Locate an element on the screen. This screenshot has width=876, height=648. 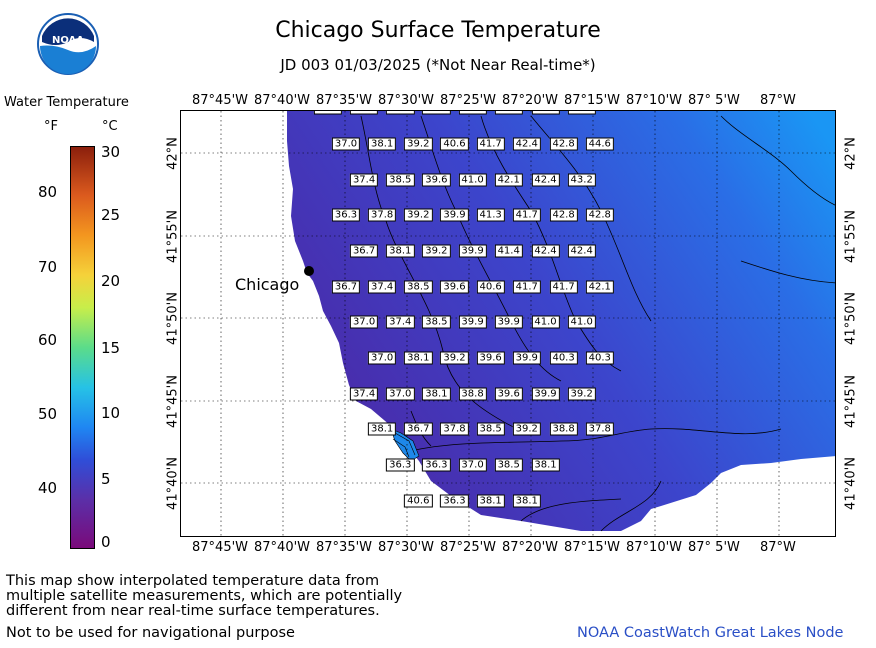
map-title: Chicago Surface Temperature is located at coordinates (438, 30).